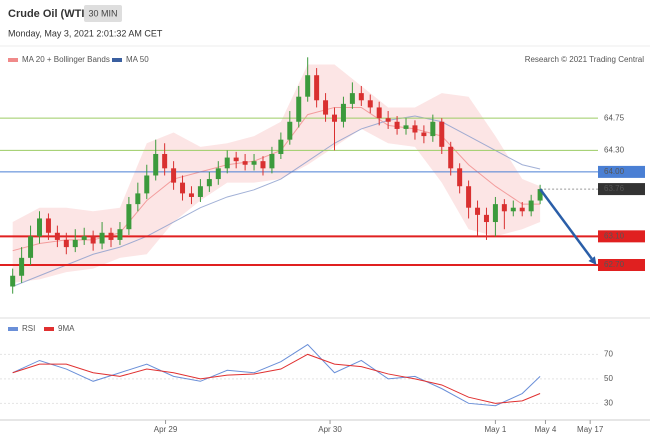 The height and width of the screenshot is (440, 650). I want to click on level-label: 64.75, so click(614, 117).